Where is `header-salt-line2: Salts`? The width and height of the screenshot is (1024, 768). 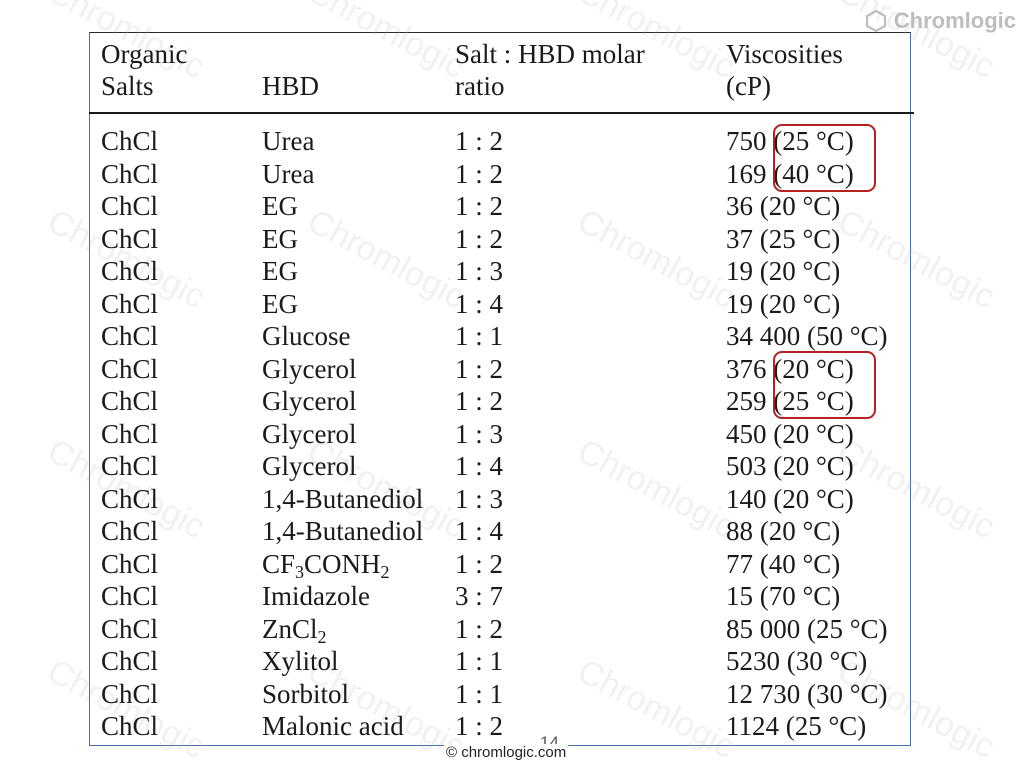
header-salt-line2: Salts is located at coordinates (127, 86).